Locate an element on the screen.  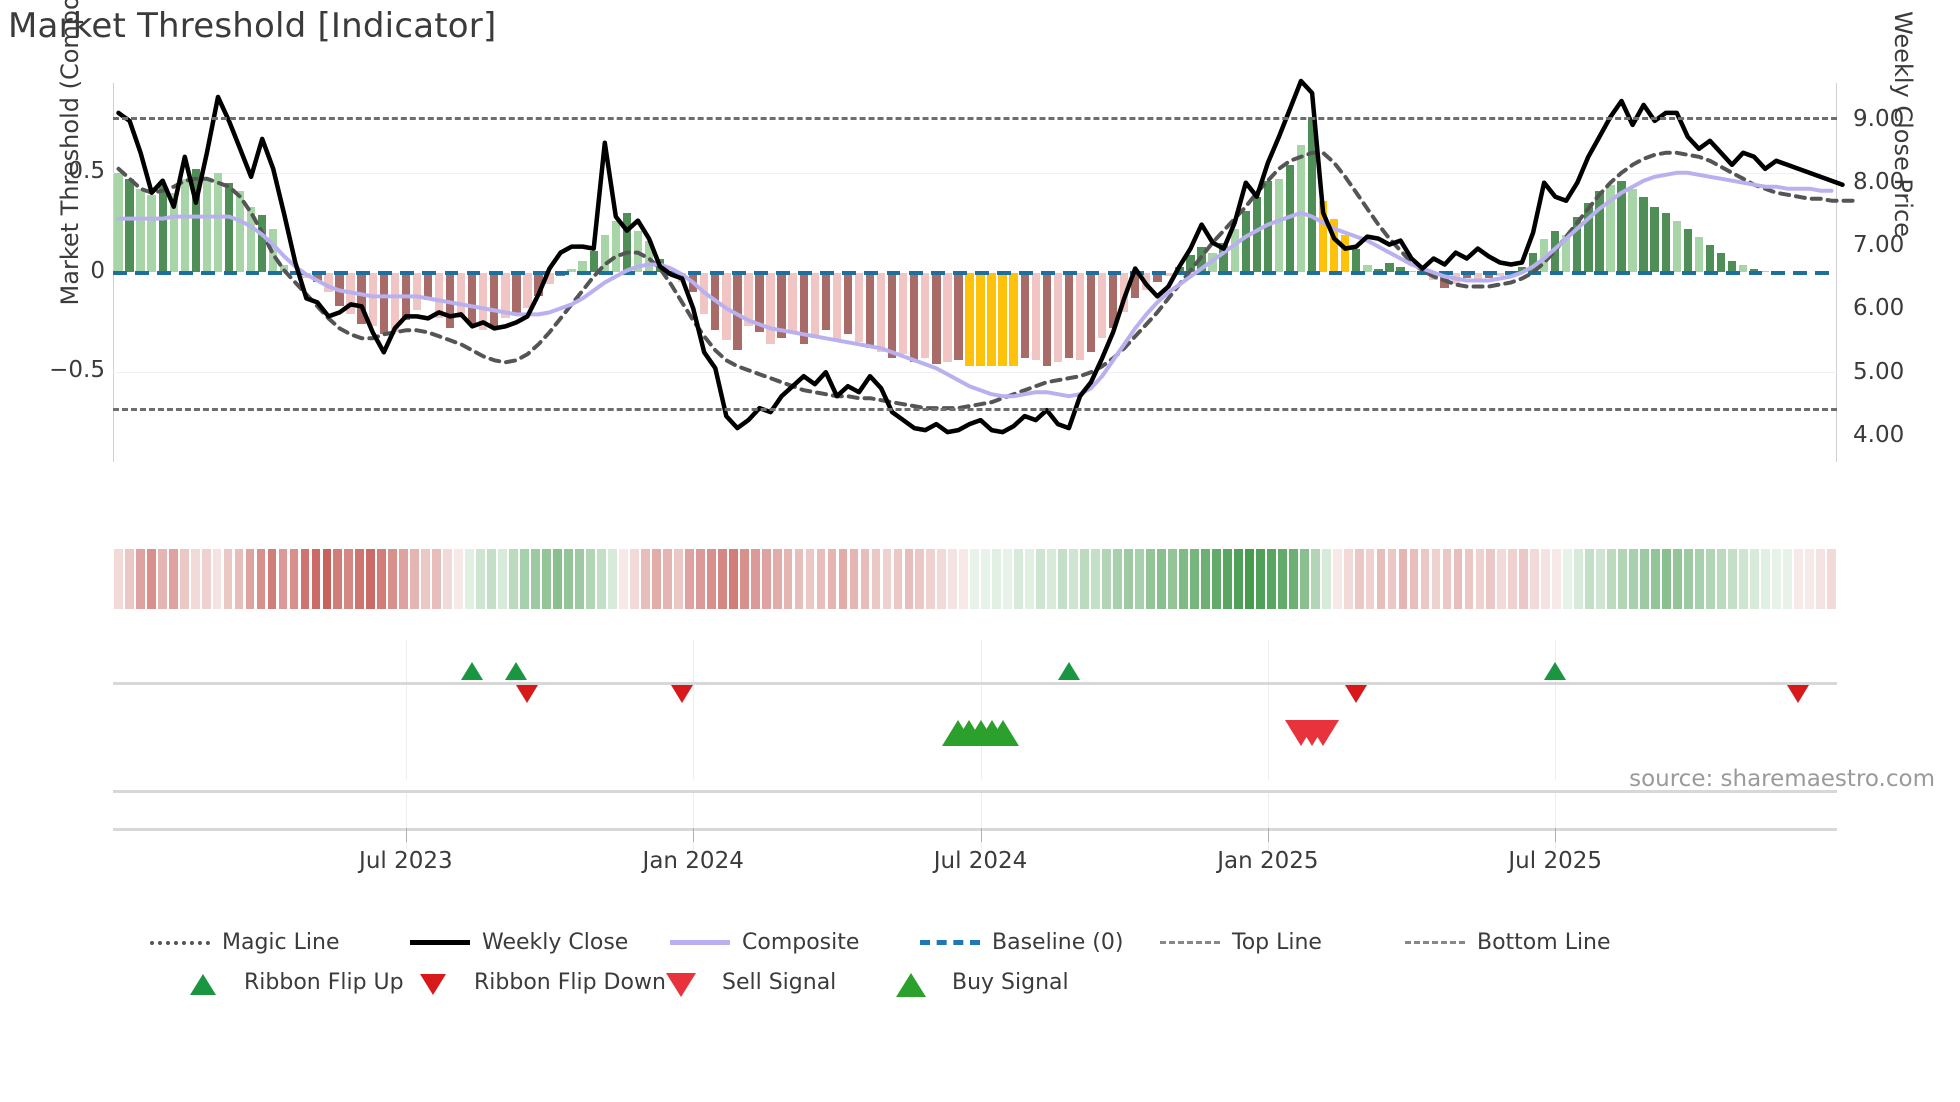
legend-item: Baseline (0) is located at coordinates (1021, 942).